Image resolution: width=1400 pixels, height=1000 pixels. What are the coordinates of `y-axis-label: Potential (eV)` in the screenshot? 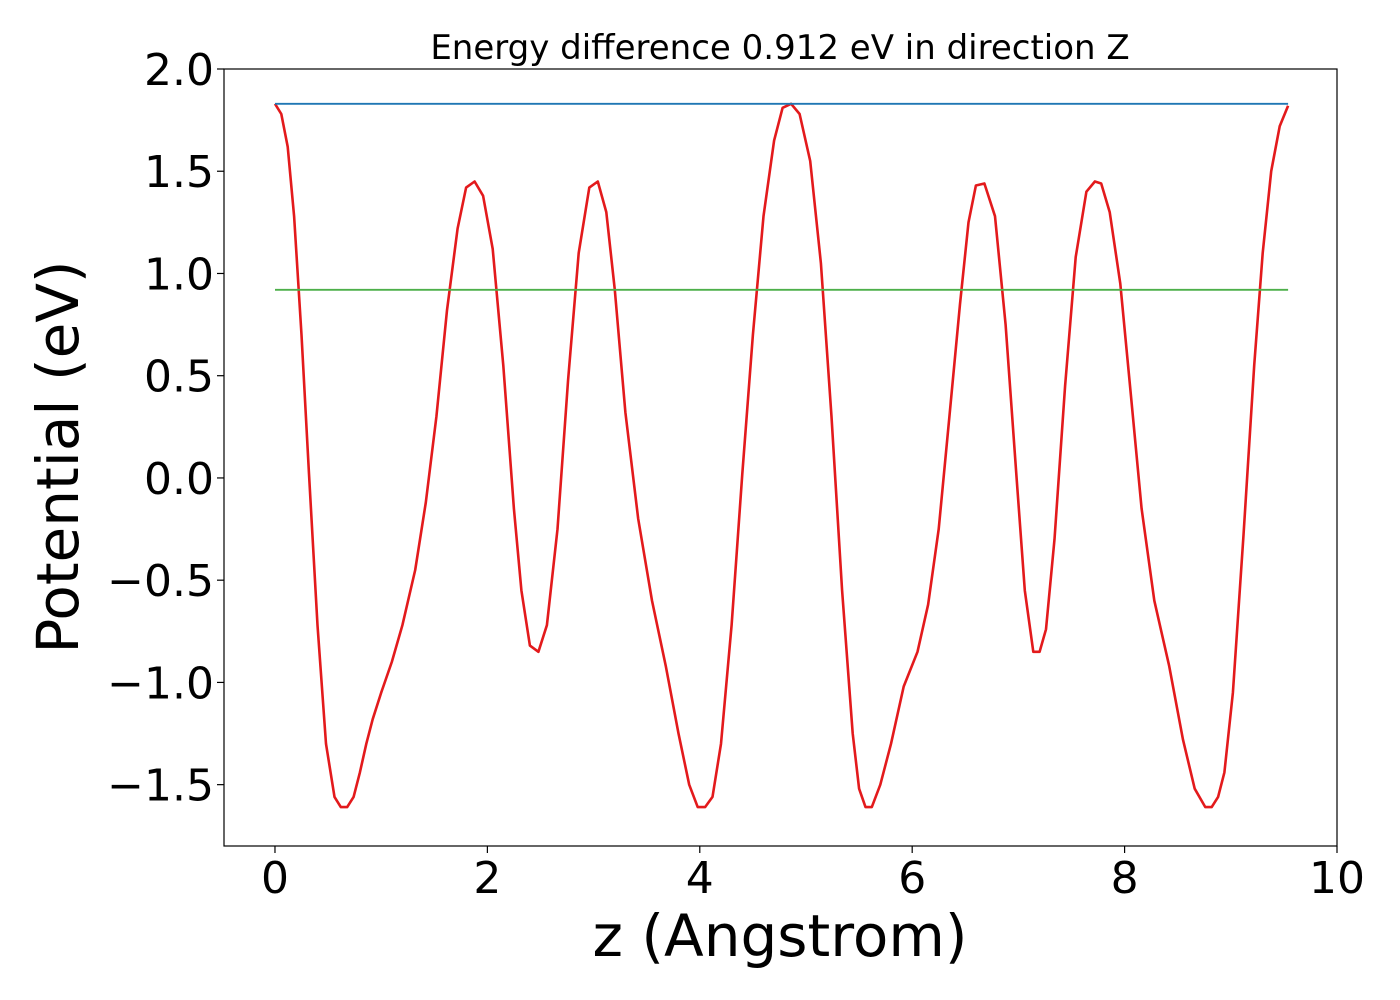 It's located at (58, 456).